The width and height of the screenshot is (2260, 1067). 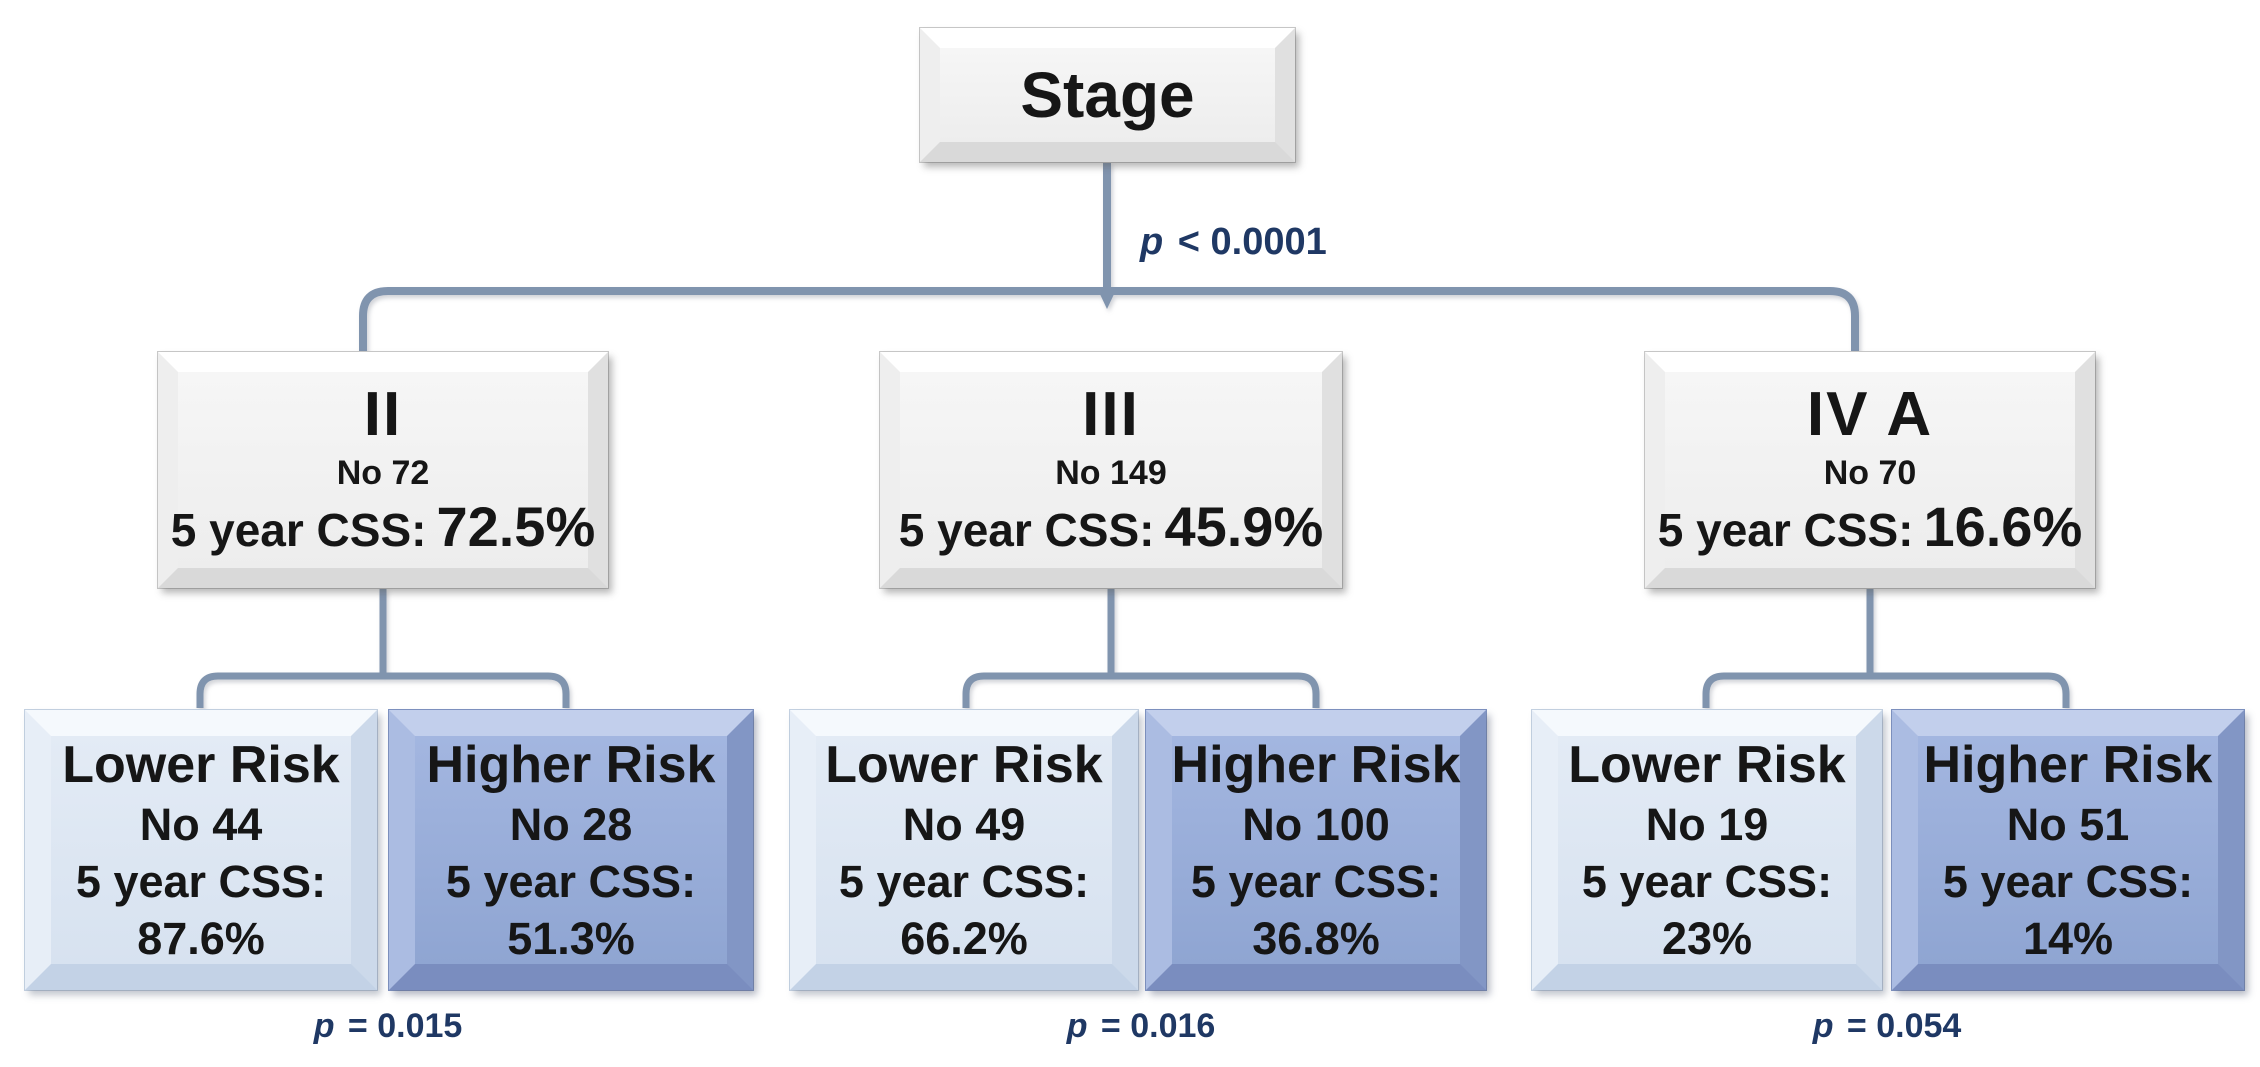 I want to click on risk-count: No 28, so click(x=571, y=824).